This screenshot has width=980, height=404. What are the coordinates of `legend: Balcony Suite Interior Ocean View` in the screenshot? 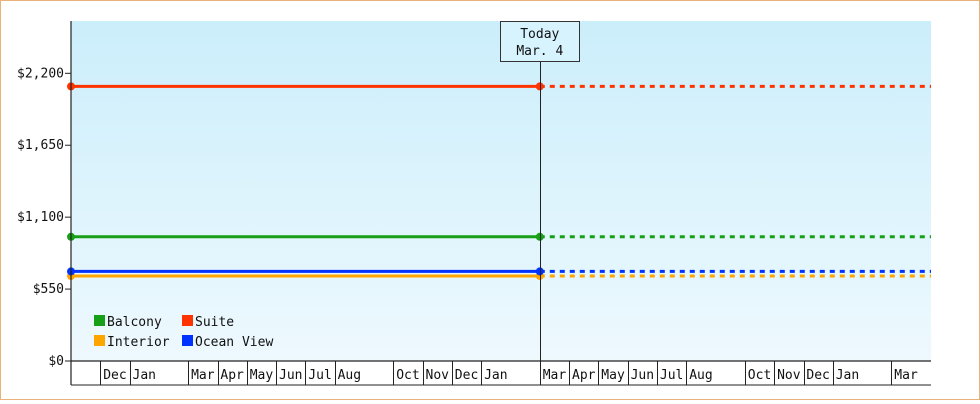 It's located at (183, 332).